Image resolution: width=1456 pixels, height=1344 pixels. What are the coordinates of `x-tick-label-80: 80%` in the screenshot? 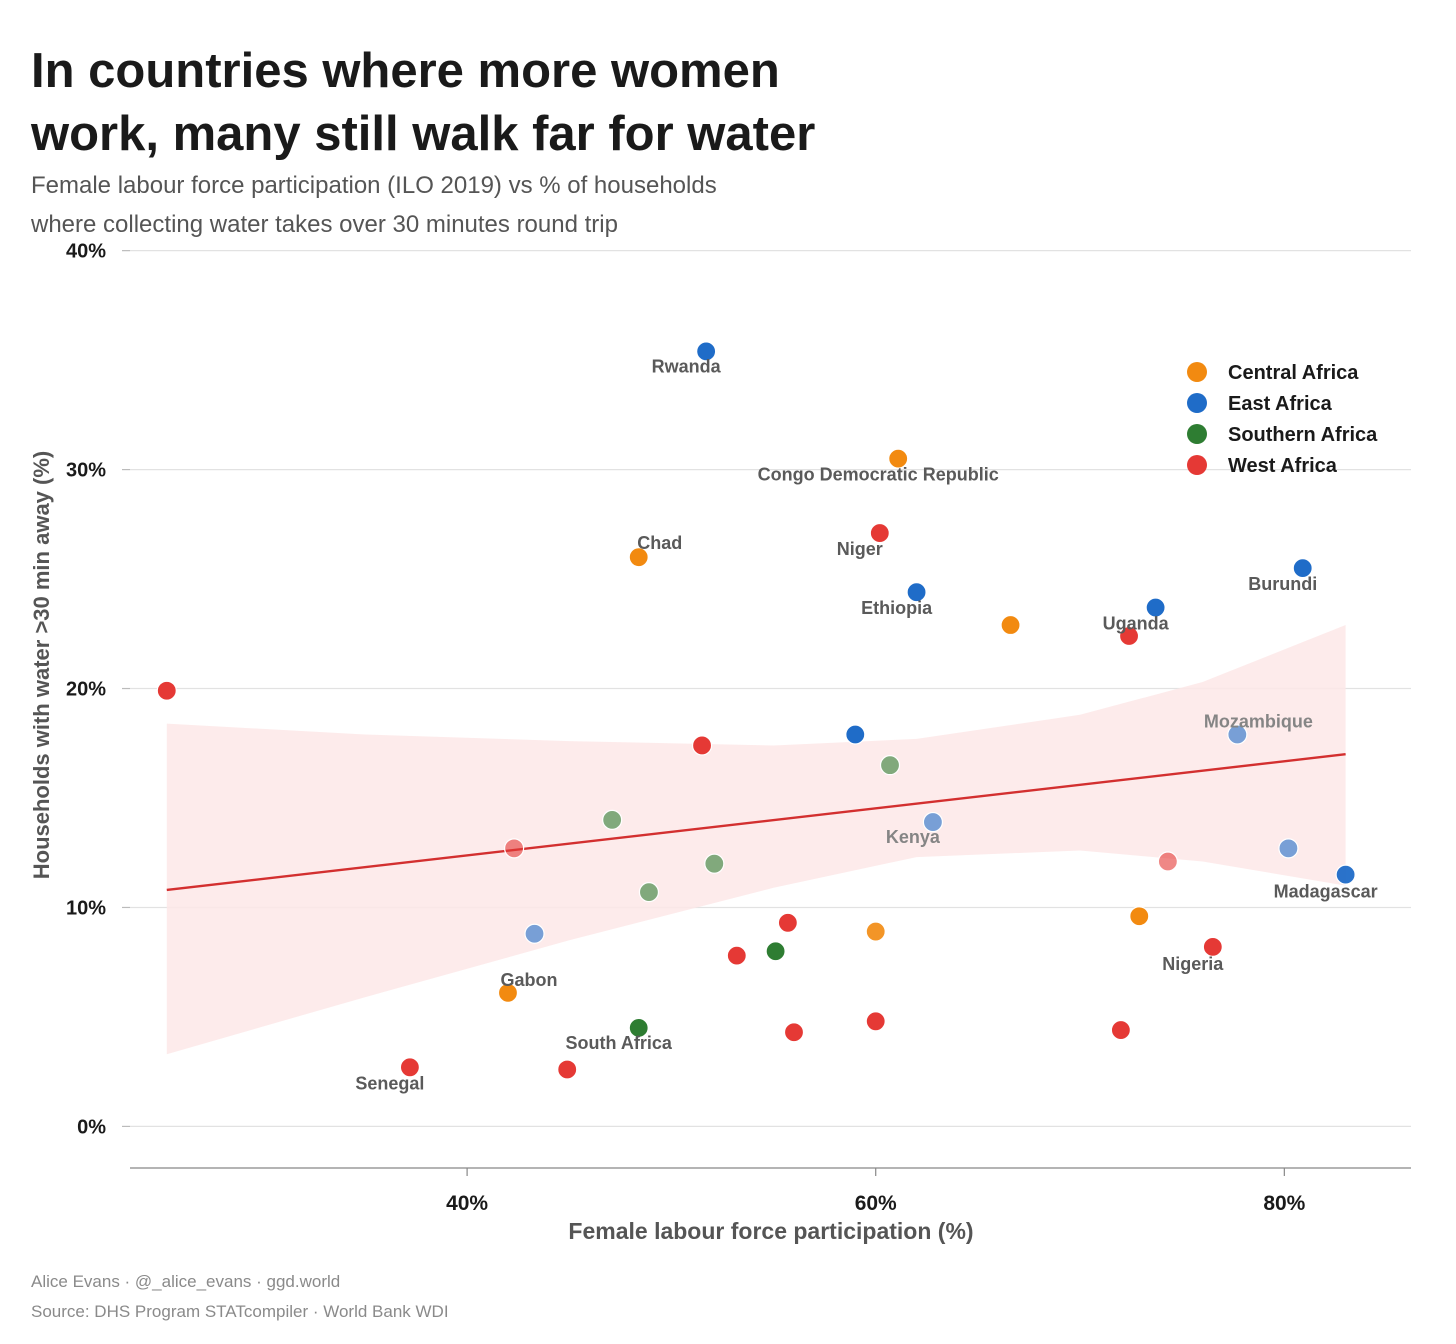 It's located at (1284, 1203).